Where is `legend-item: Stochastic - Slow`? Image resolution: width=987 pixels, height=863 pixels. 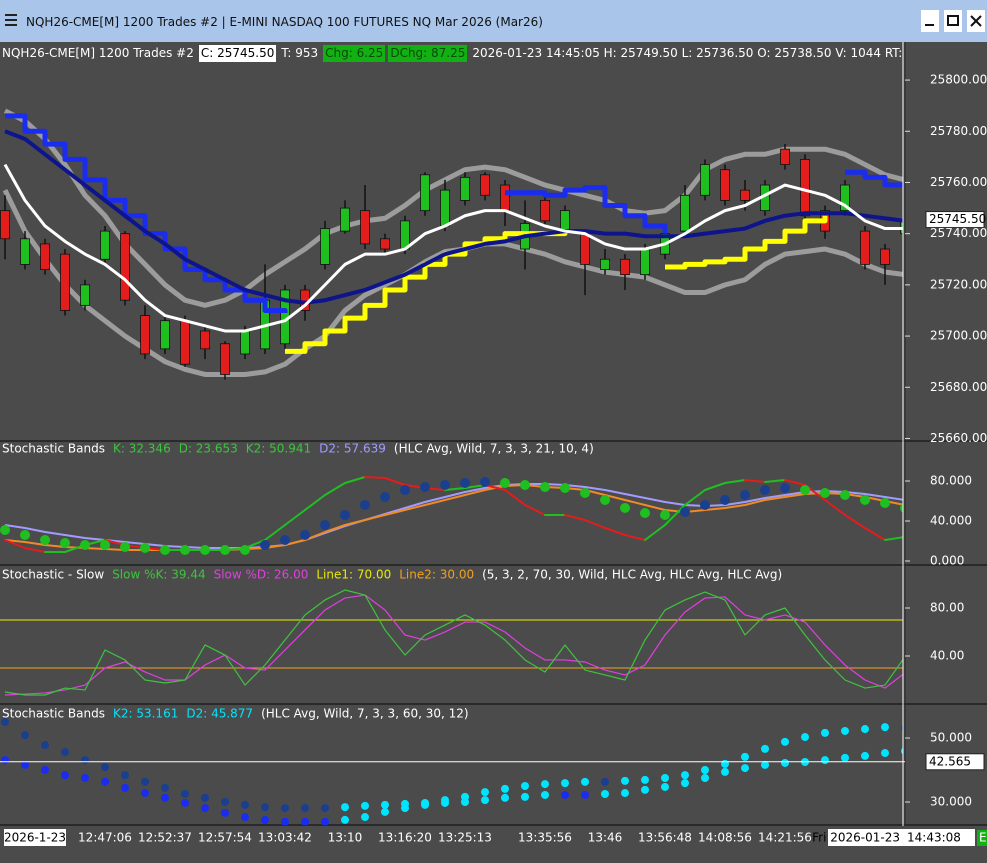 legend-item: Stochastic - Slow is located at coordinates (53, 575).